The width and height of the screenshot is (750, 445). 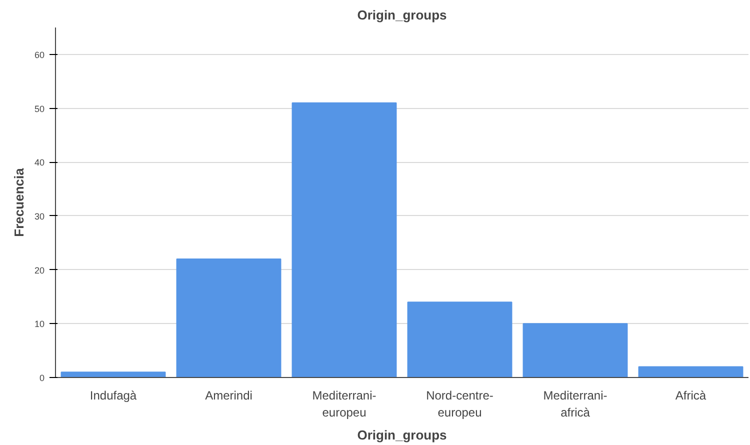 I want to click on y-tick-label: 50, so click(x=39, y=109).